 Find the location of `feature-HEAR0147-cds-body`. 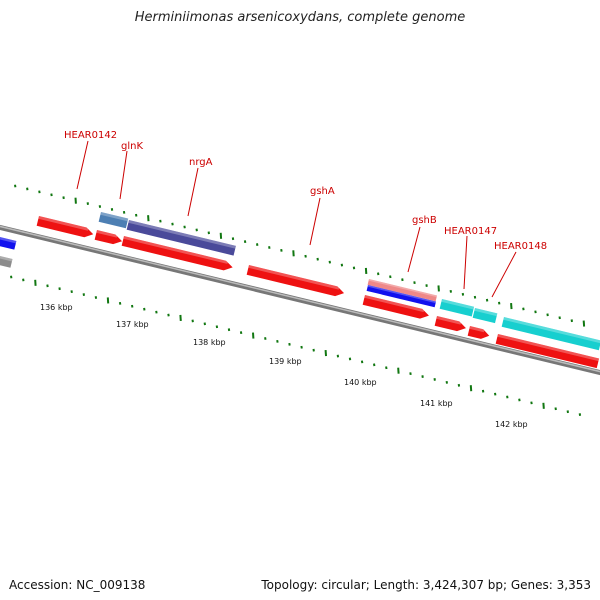

feature-HEAR0147-cds-body is located at coordinates (450, 324).